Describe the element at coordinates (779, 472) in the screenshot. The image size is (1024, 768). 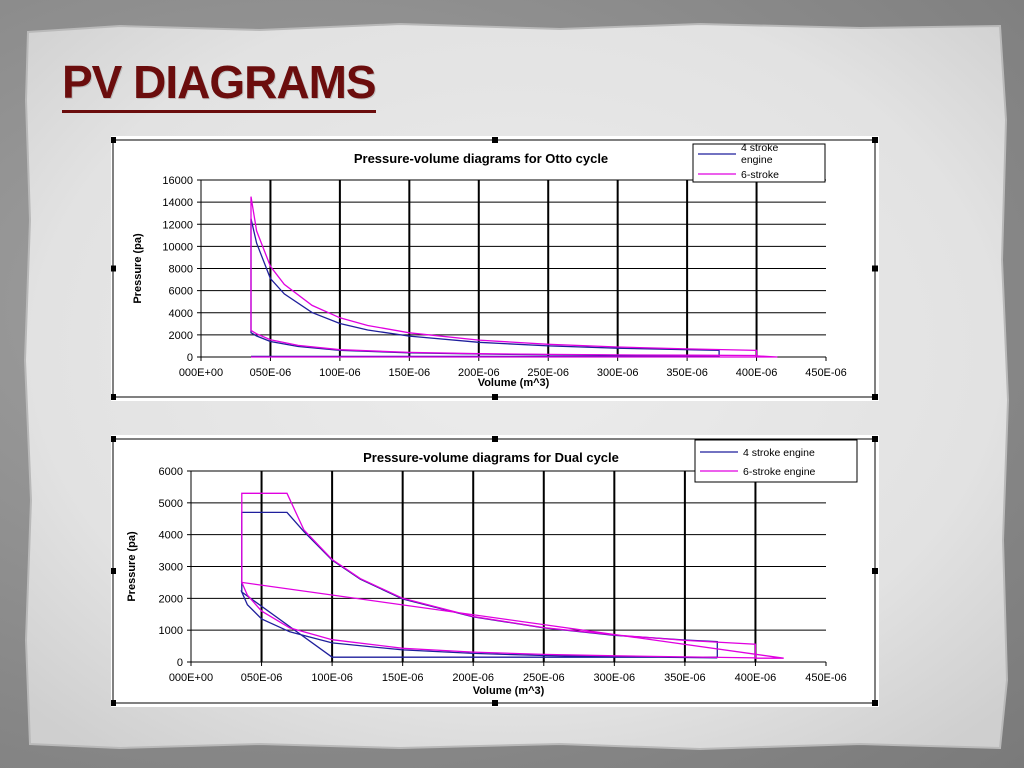
I see `legend-label: 6-stroke engine` at that location.